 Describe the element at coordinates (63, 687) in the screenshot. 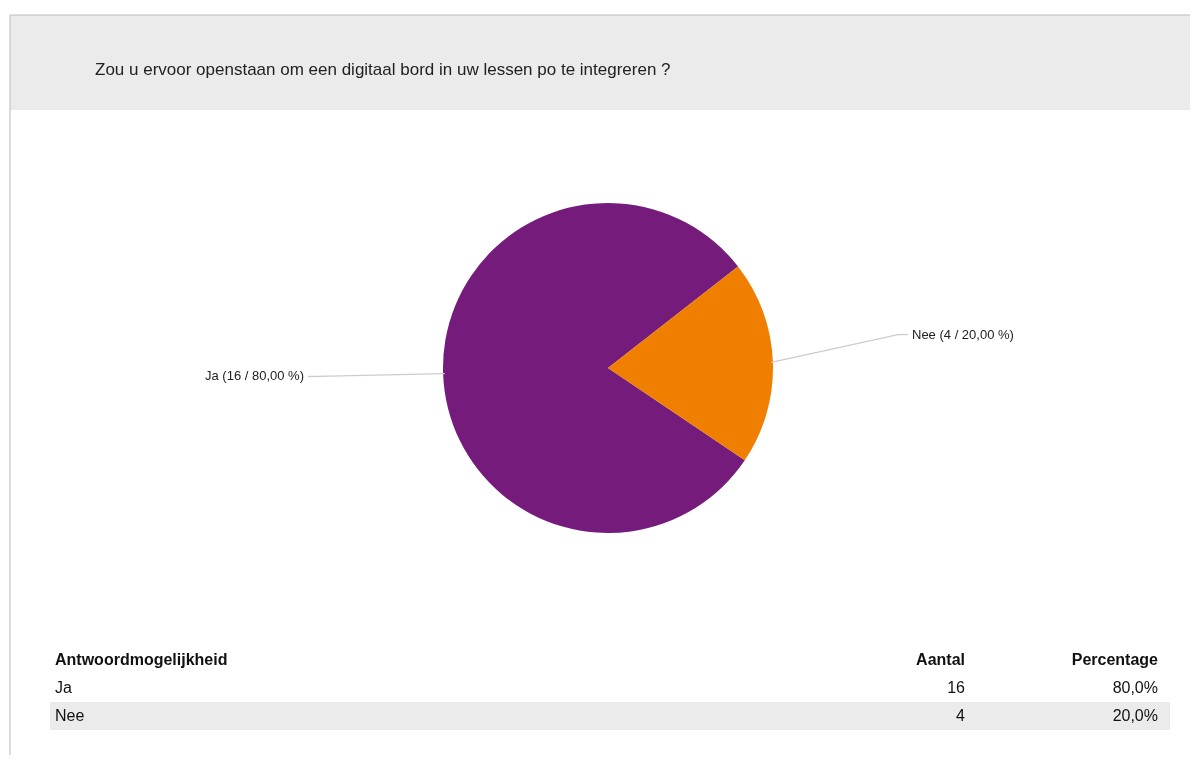

I see `text: Ja` at that location.